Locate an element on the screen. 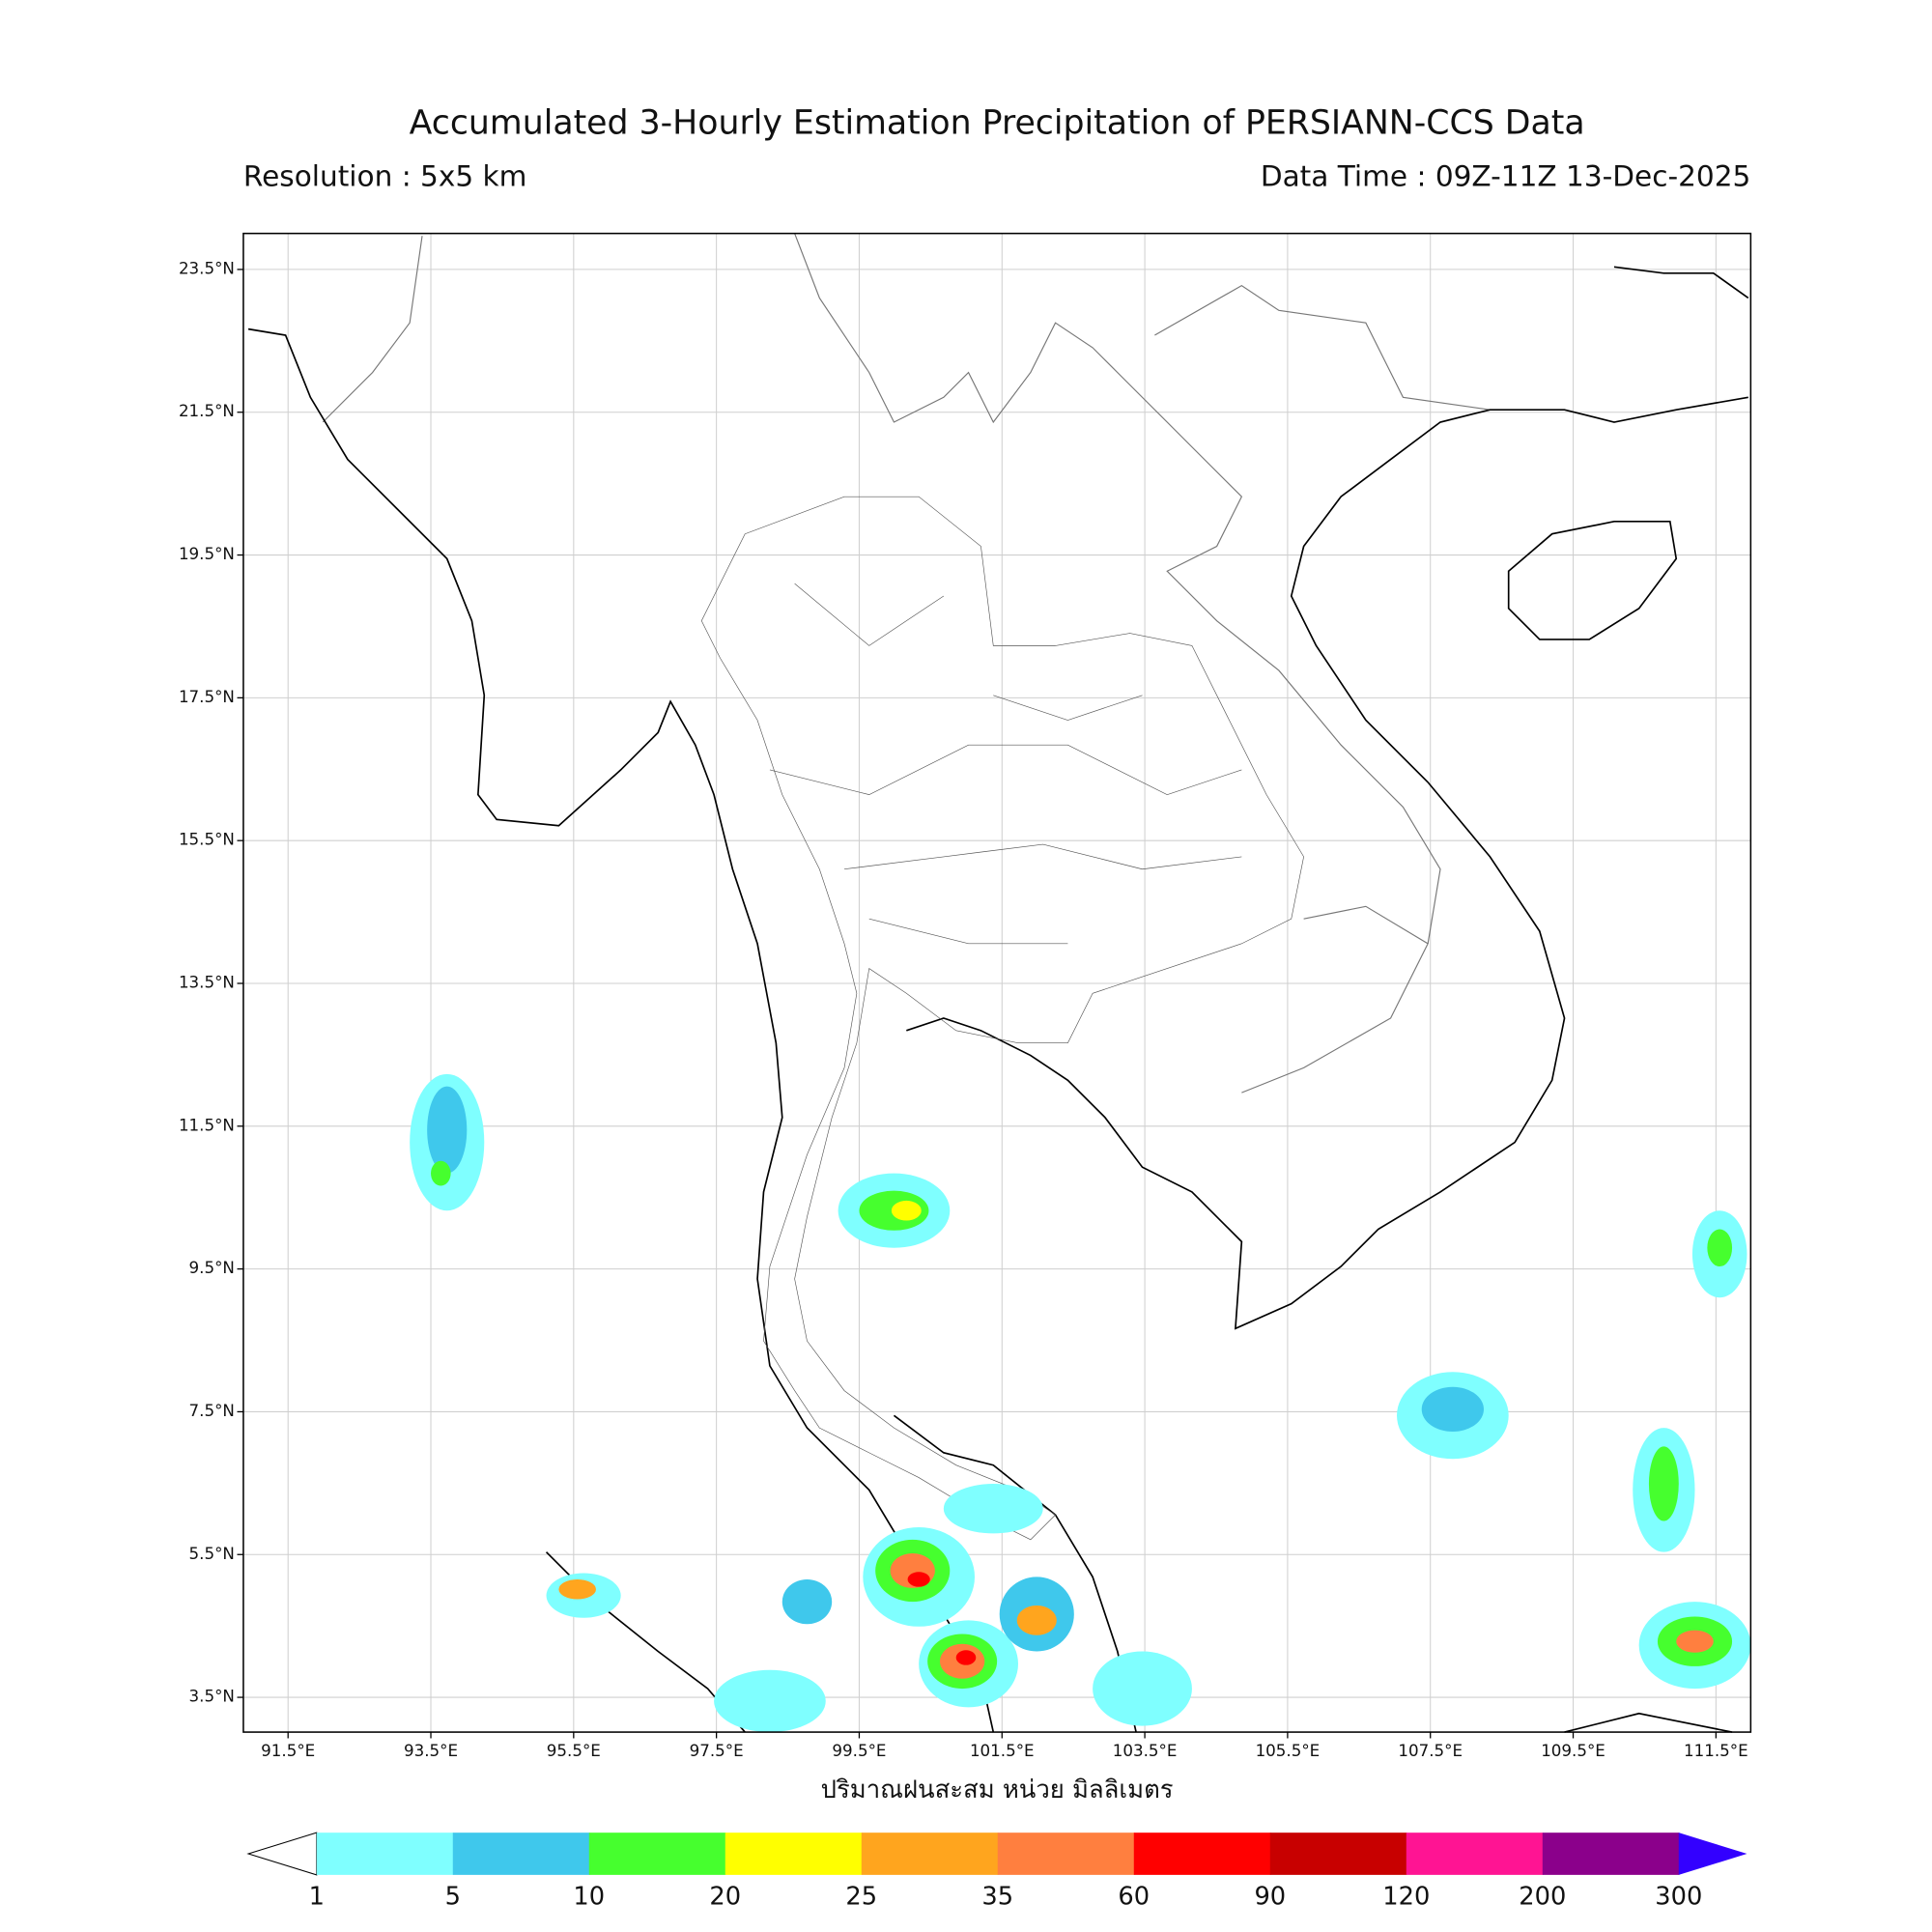 Image resolution: width=1932 pixels, height=1932 pixels. lat-label: 19.5°N is located at coordinates (207, 553).